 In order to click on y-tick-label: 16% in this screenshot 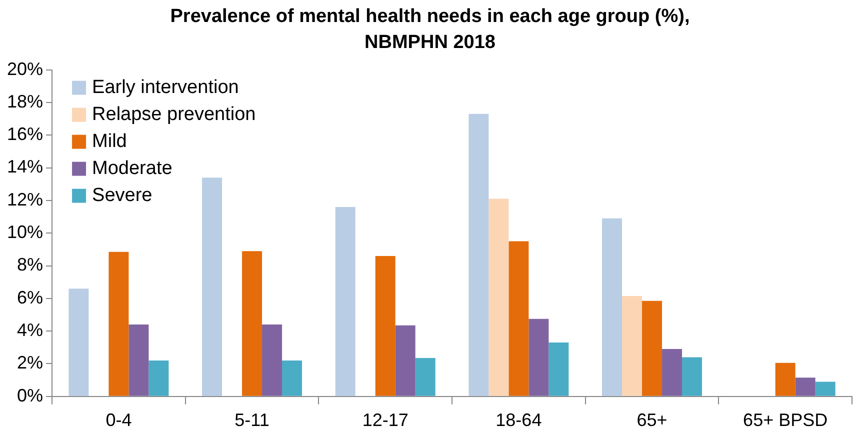, I will do `click(25, 134)`.